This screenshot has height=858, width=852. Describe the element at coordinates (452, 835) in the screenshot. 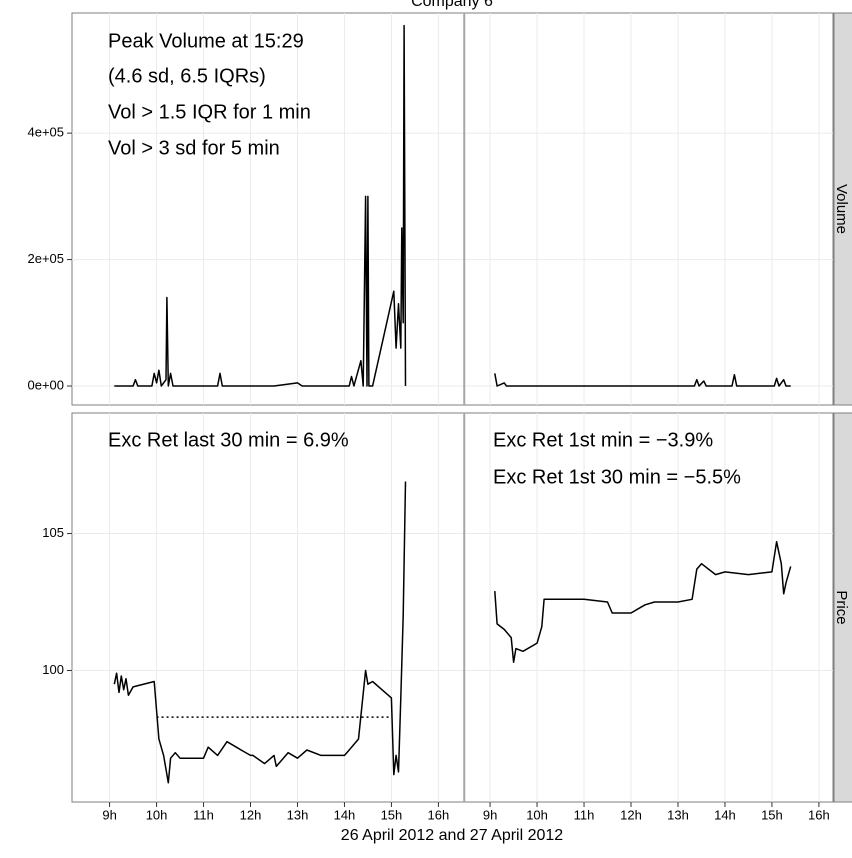

I see `x-axis-label: 26 April 2012 and 27 April 2012` at that location.